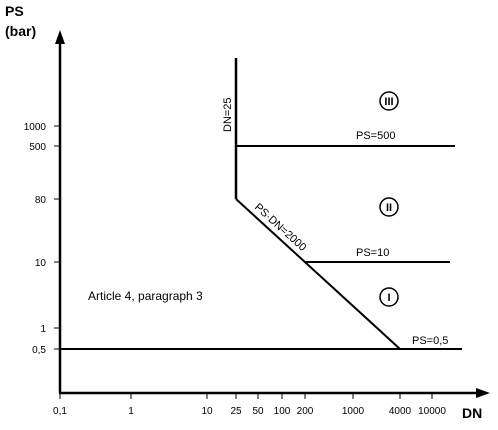 Image resolution: width=498 pixels, height=430 pixels. What do you see at coordinates (60, 37) in the screenshot?
I see `y-axis-arrow` at bounding box center [60, 37].